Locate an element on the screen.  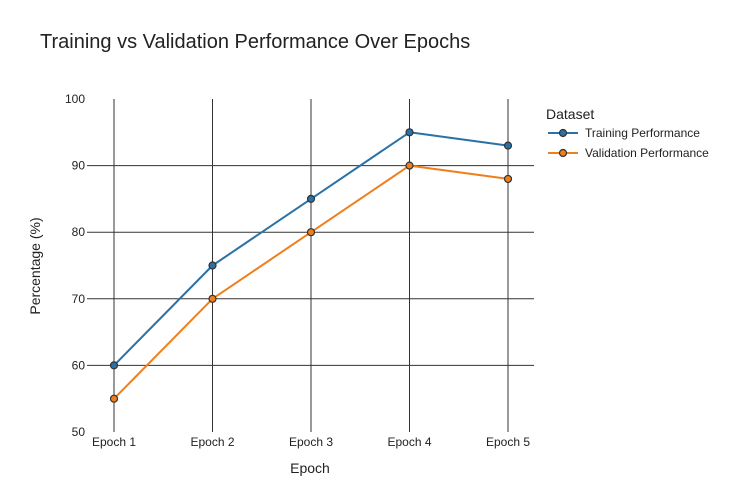
y-tick-label: 50 is located at coordinates (79, 432).